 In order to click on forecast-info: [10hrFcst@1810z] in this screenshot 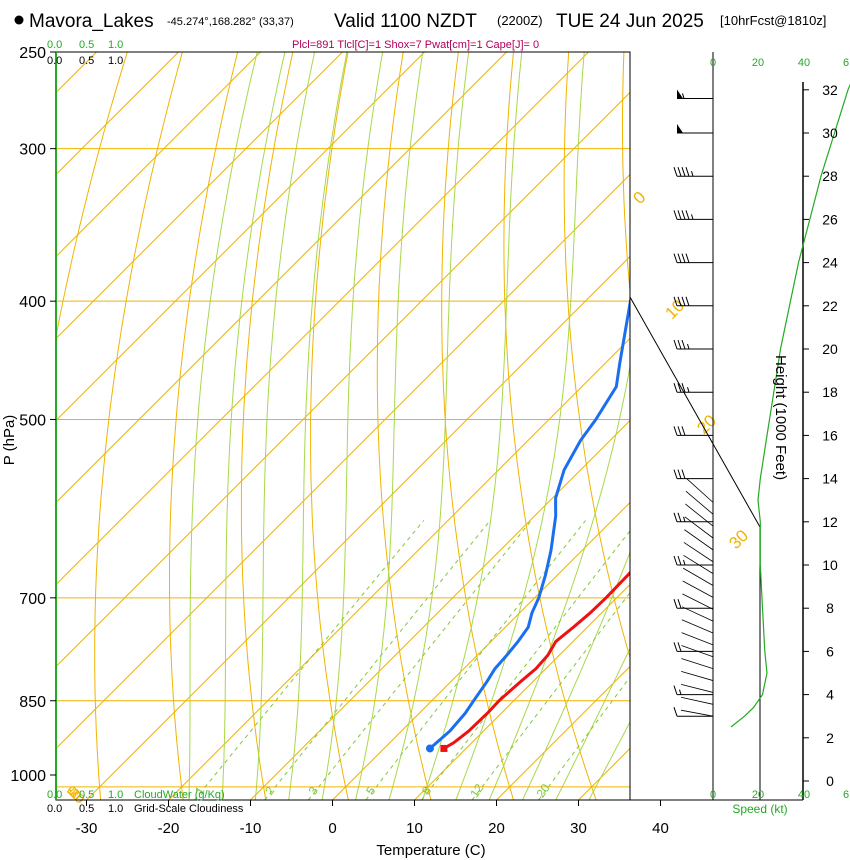, I will do `click(773, 20)`.